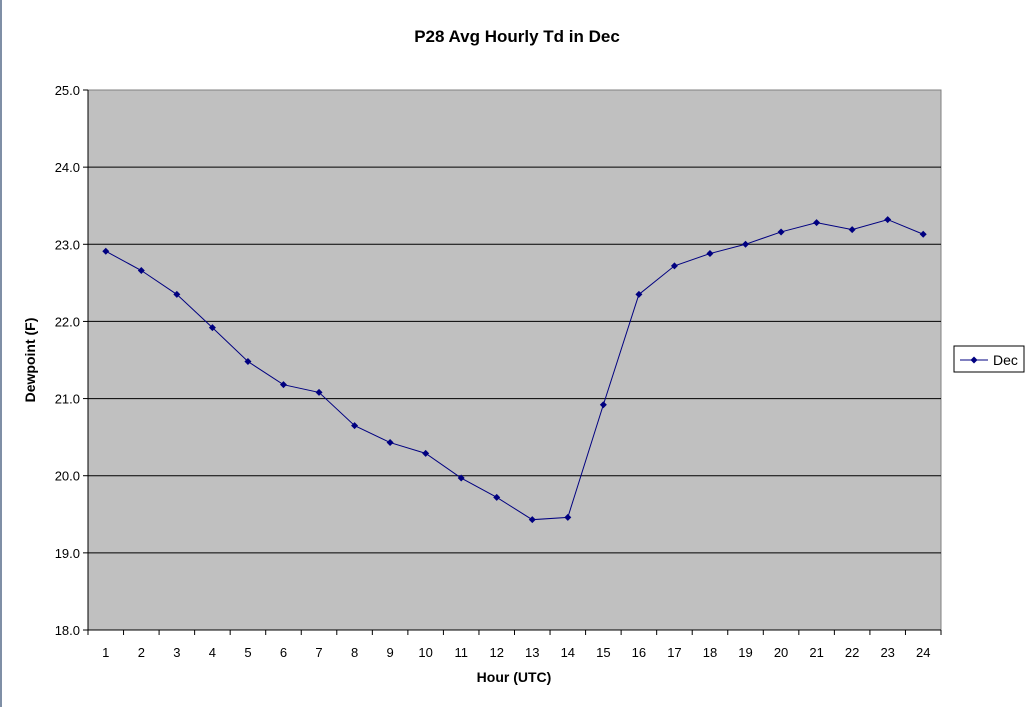 This screenshot has width=1035, height=712. I want to click on x-tick-label: 21, so click(816, 652).